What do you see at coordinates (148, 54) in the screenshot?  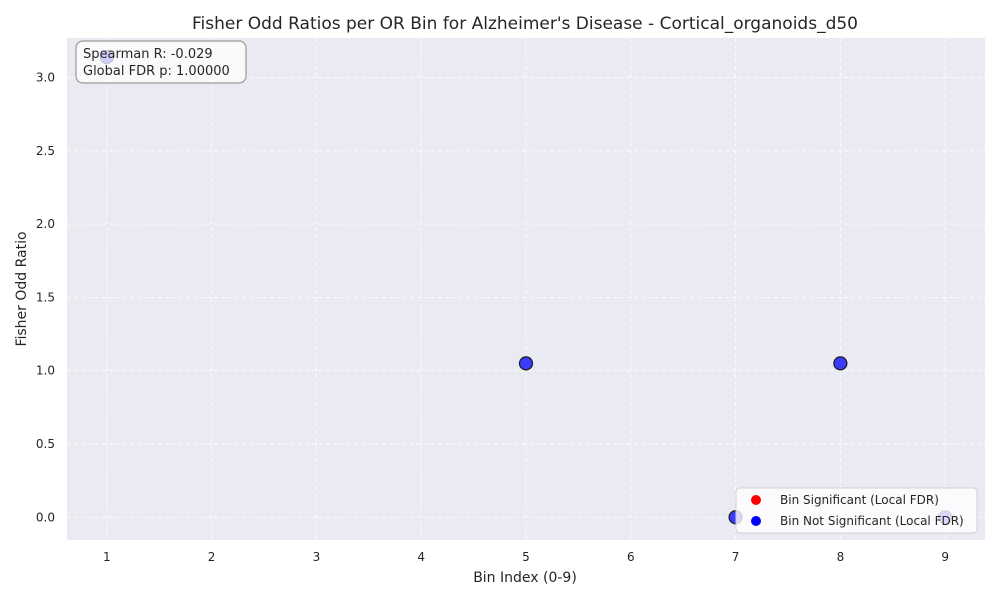 I see `annotation-line-1: Spearman R: -0.029` at bounding box center [148, 54].